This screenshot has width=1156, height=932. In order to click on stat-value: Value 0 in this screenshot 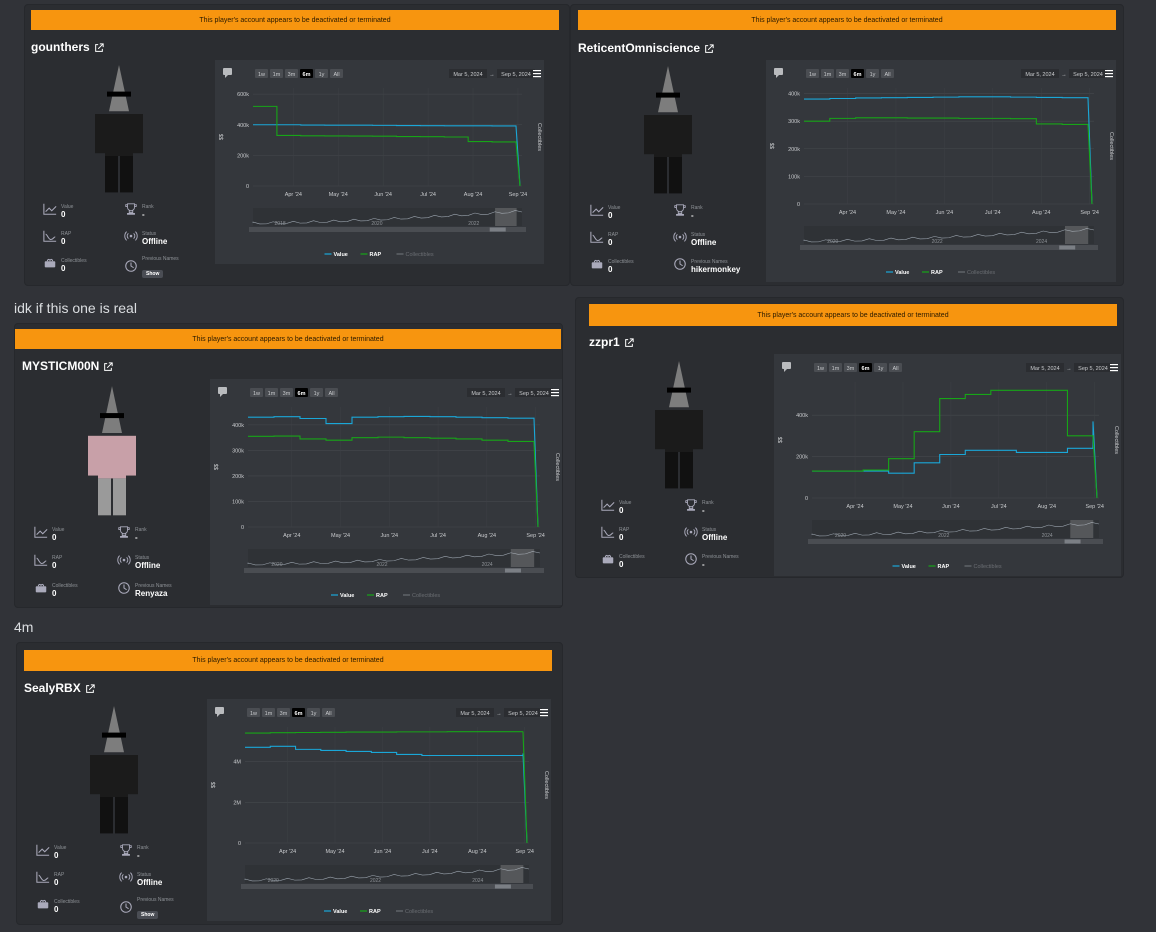, I will do `click(49, 534)`.